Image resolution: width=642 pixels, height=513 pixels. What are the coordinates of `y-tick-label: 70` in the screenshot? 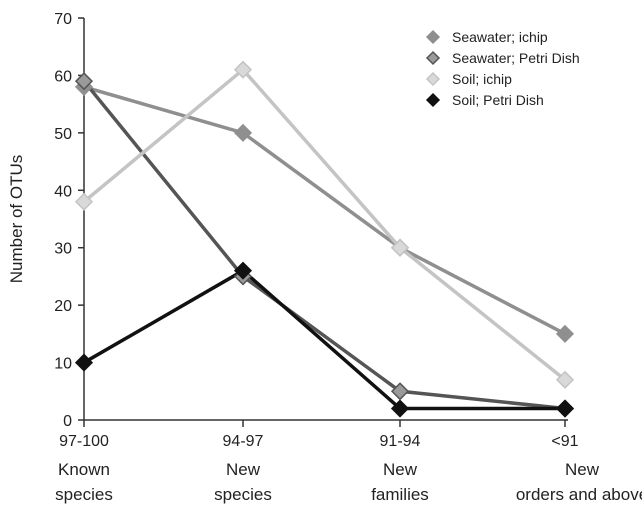 It's located at (63, 19).